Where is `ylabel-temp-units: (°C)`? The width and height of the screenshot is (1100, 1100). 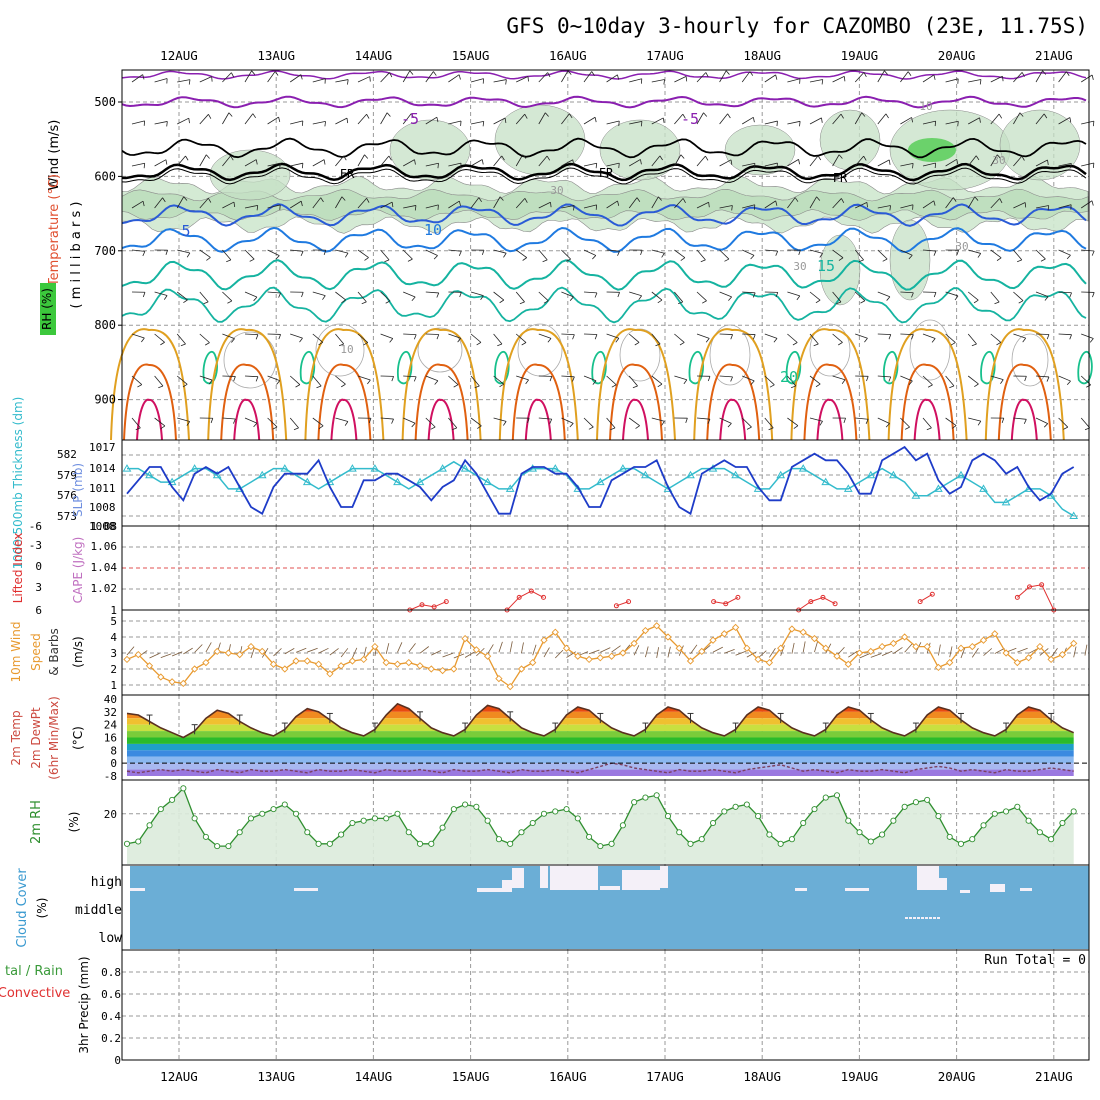
ylabel-temp-units: (°C) is located at coordinates (78, 738).